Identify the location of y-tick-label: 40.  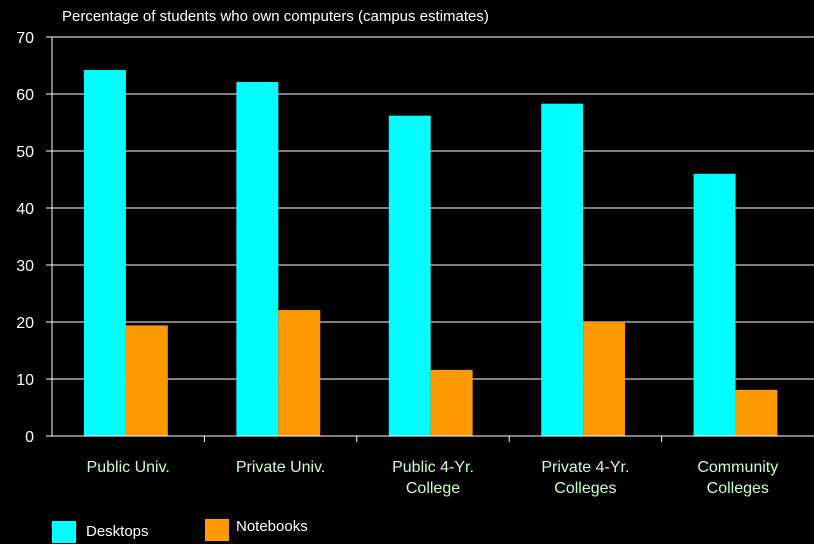
(25, 209).